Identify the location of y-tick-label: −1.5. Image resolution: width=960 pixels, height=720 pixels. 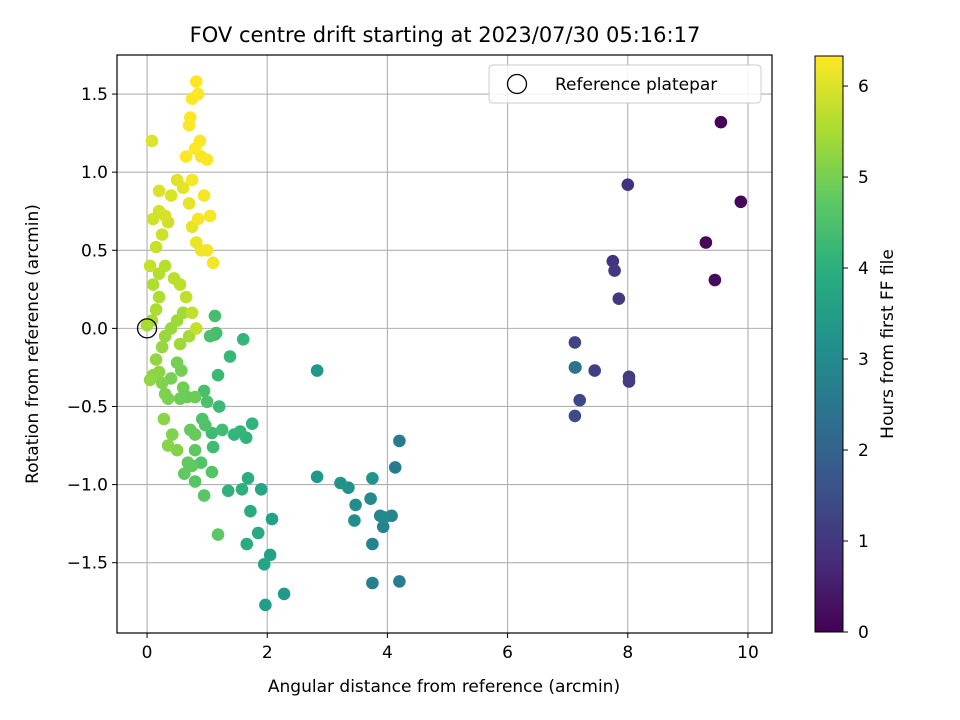
(87, 564).